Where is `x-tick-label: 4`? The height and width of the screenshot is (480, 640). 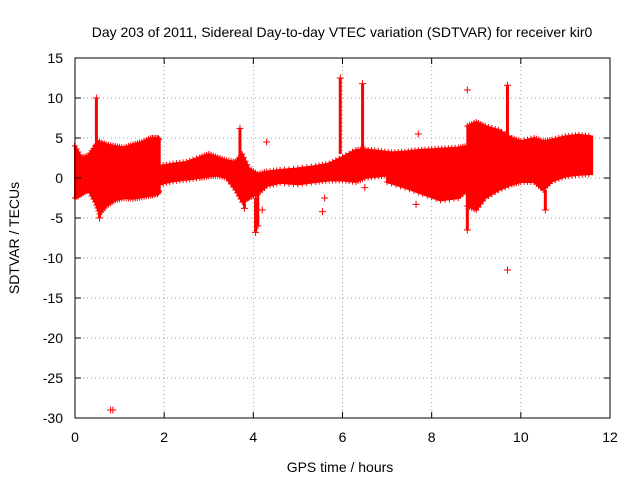
x-tick-label: 4 is located at coordinates (253, 437).